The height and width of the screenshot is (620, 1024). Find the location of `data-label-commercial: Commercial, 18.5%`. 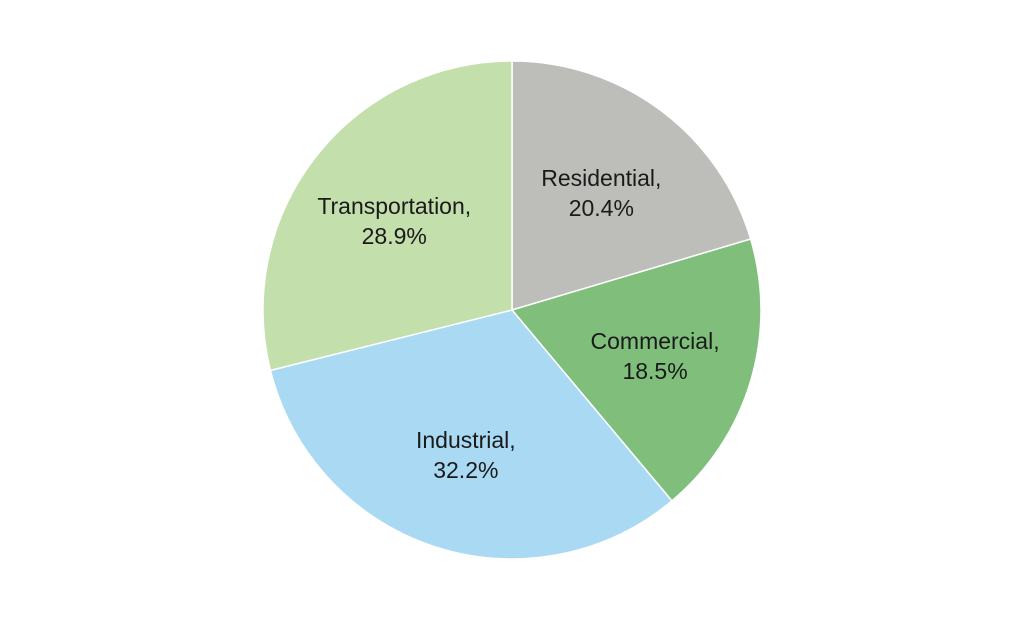

data-label-commercial: Commercial, 18.5% is located at coordinates (655, 356).